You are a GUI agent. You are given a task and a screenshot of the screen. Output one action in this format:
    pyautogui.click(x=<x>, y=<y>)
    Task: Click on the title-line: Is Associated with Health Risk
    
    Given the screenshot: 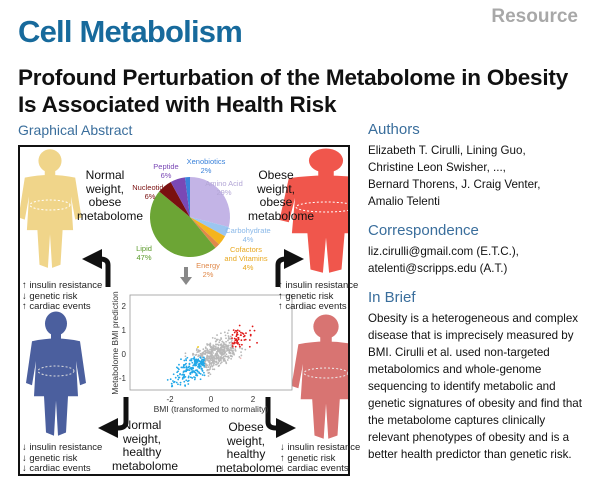 What is the action you would take?
    pyautogui.click(x=177, y=104)
    